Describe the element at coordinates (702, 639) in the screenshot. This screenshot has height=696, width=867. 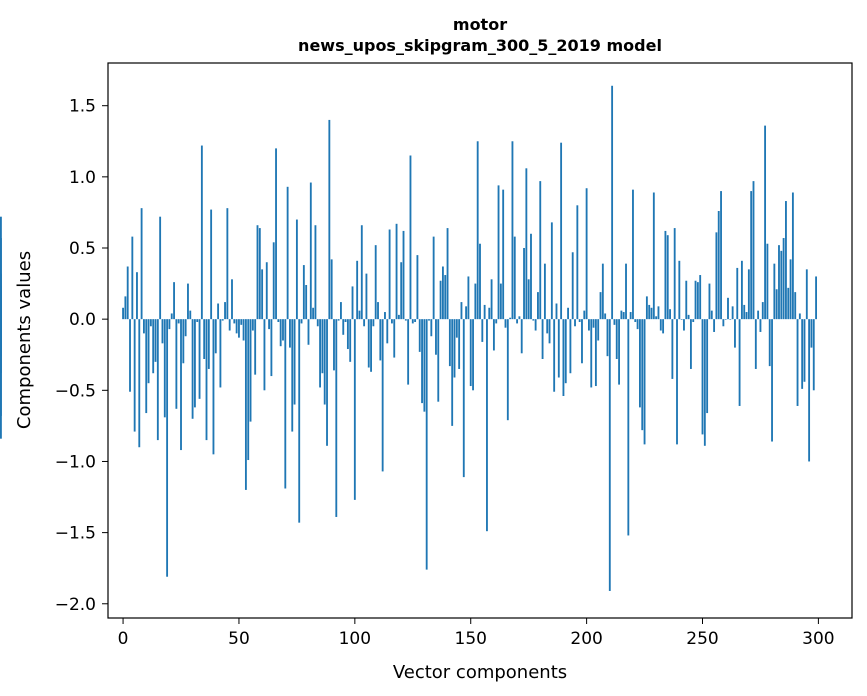
I see `x-tick-label: 250` at that location.